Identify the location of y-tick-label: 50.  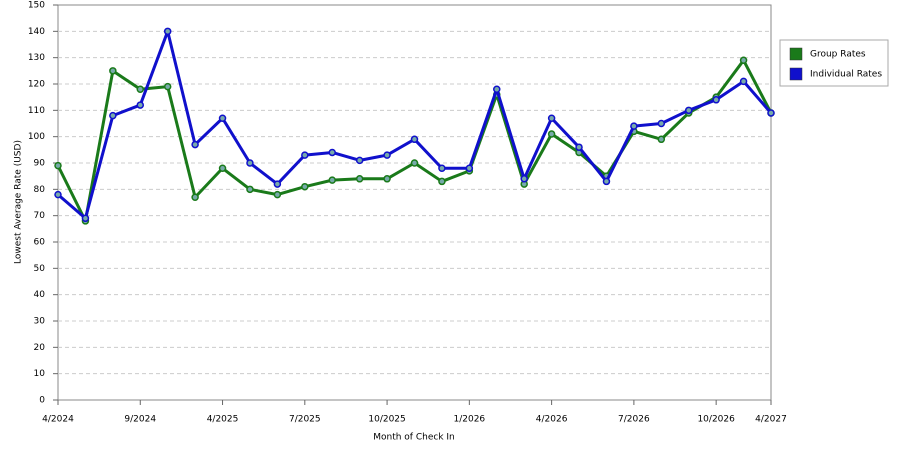
(40, 269).